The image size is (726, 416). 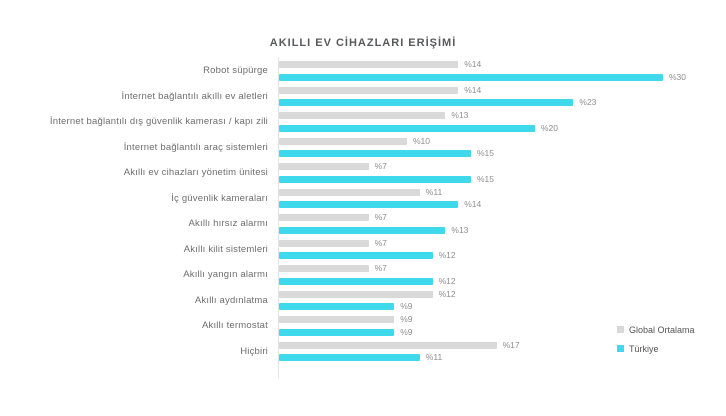 What do you see at coordinates (644, 348) in the screenshot?
I see `legend-label: Türkiye` at bounding box center [644, 348].